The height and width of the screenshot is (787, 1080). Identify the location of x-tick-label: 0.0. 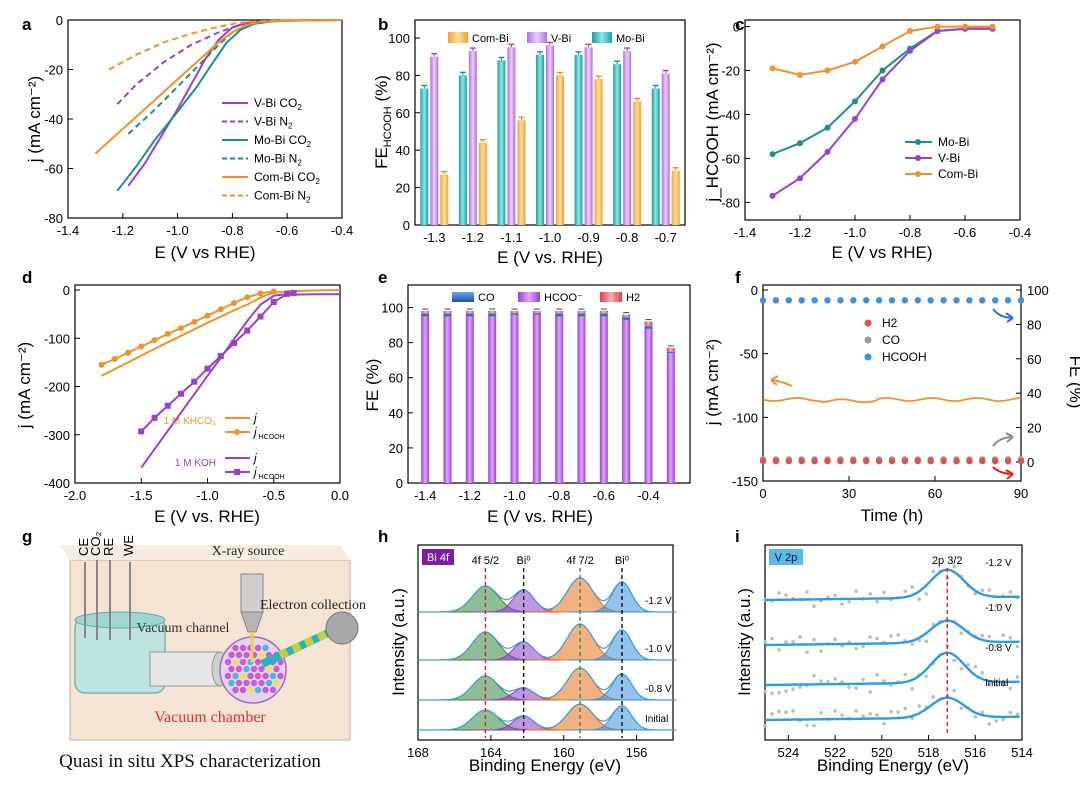
(340, 495).